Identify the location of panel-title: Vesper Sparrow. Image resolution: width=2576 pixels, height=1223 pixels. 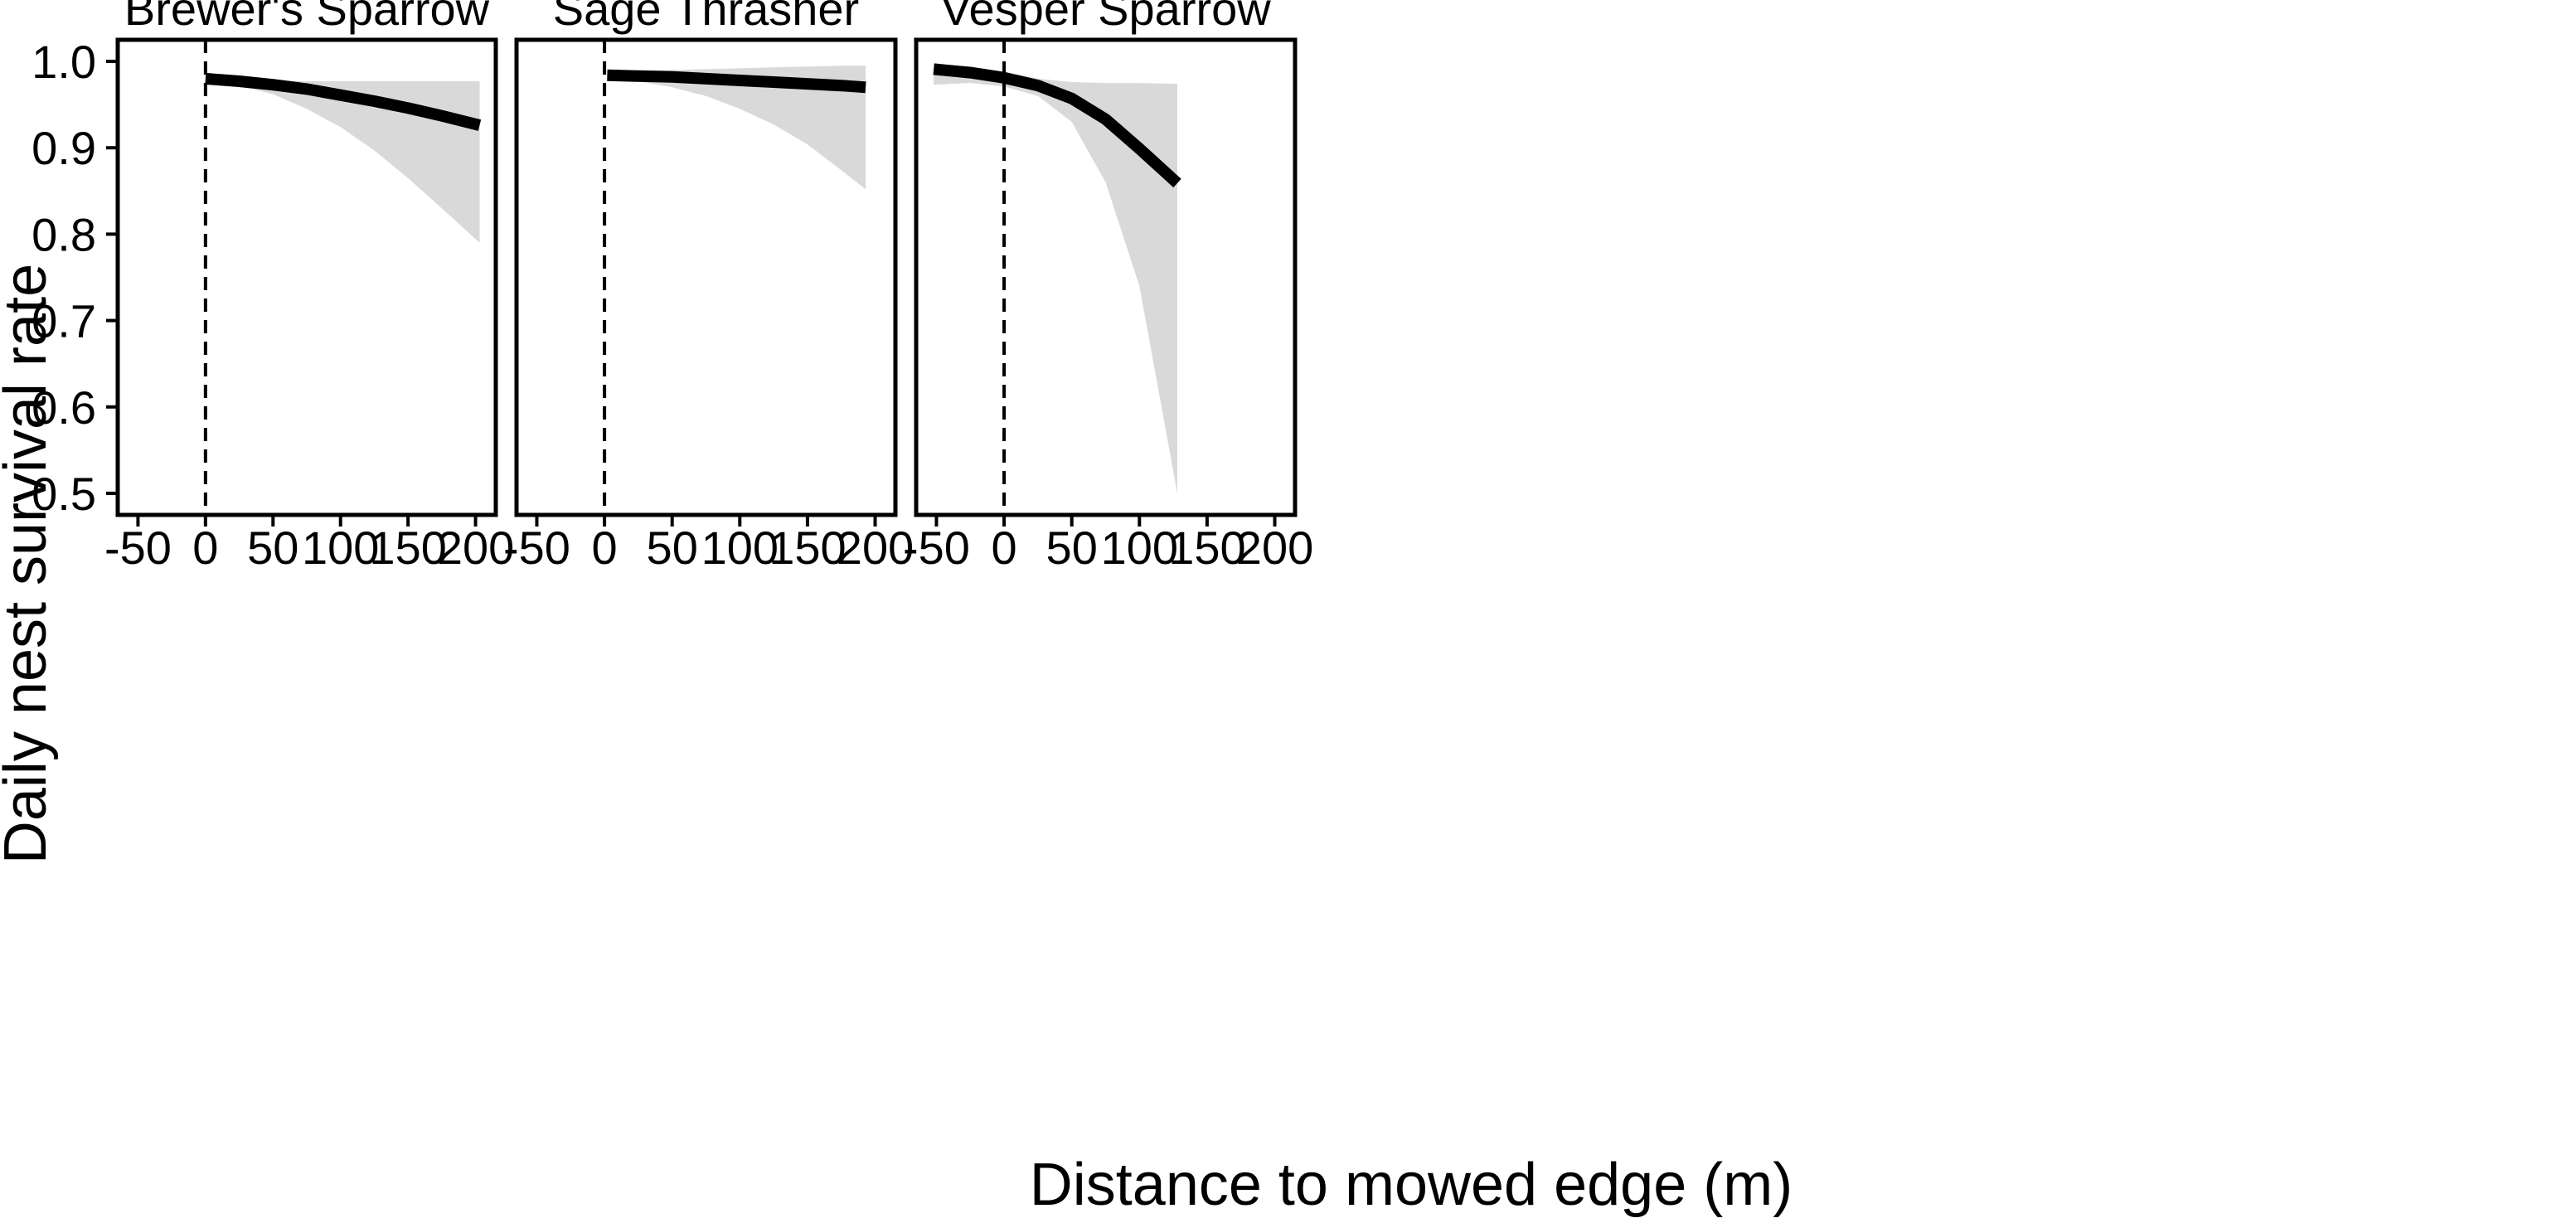
(1105, 17).